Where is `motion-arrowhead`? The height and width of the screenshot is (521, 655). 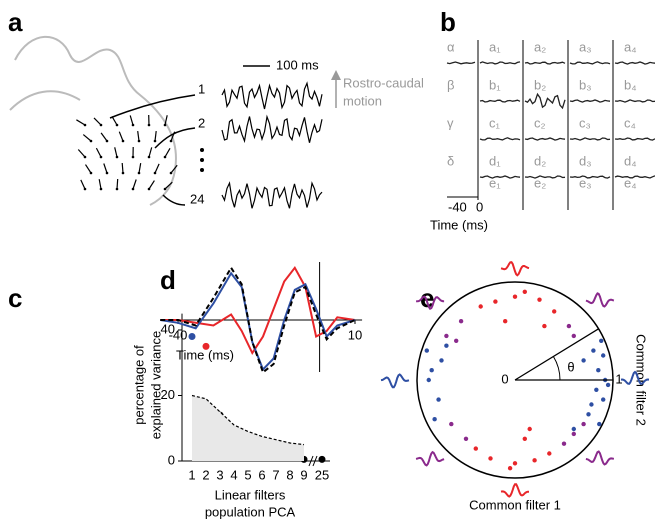
motion-arrowhead is located at coordinates (336, 75).